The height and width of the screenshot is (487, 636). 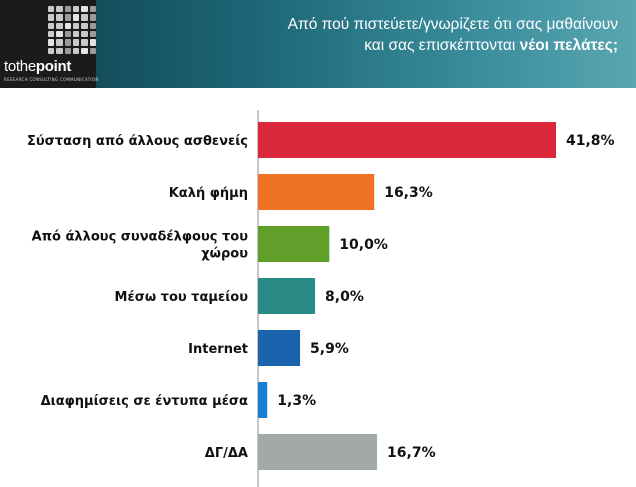 What do you see at coordinates (224, 254) in the screenshot?
I see `category-label-line: χώρου` at bounding box center [224, 254].